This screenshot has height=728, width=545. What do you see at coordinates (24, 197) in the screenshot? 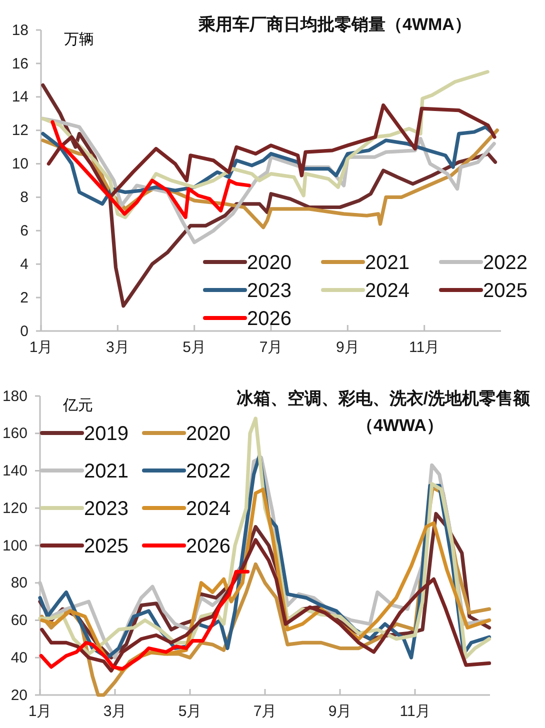
I see `y-tick-label: 8` at bounding box center [24, 197].